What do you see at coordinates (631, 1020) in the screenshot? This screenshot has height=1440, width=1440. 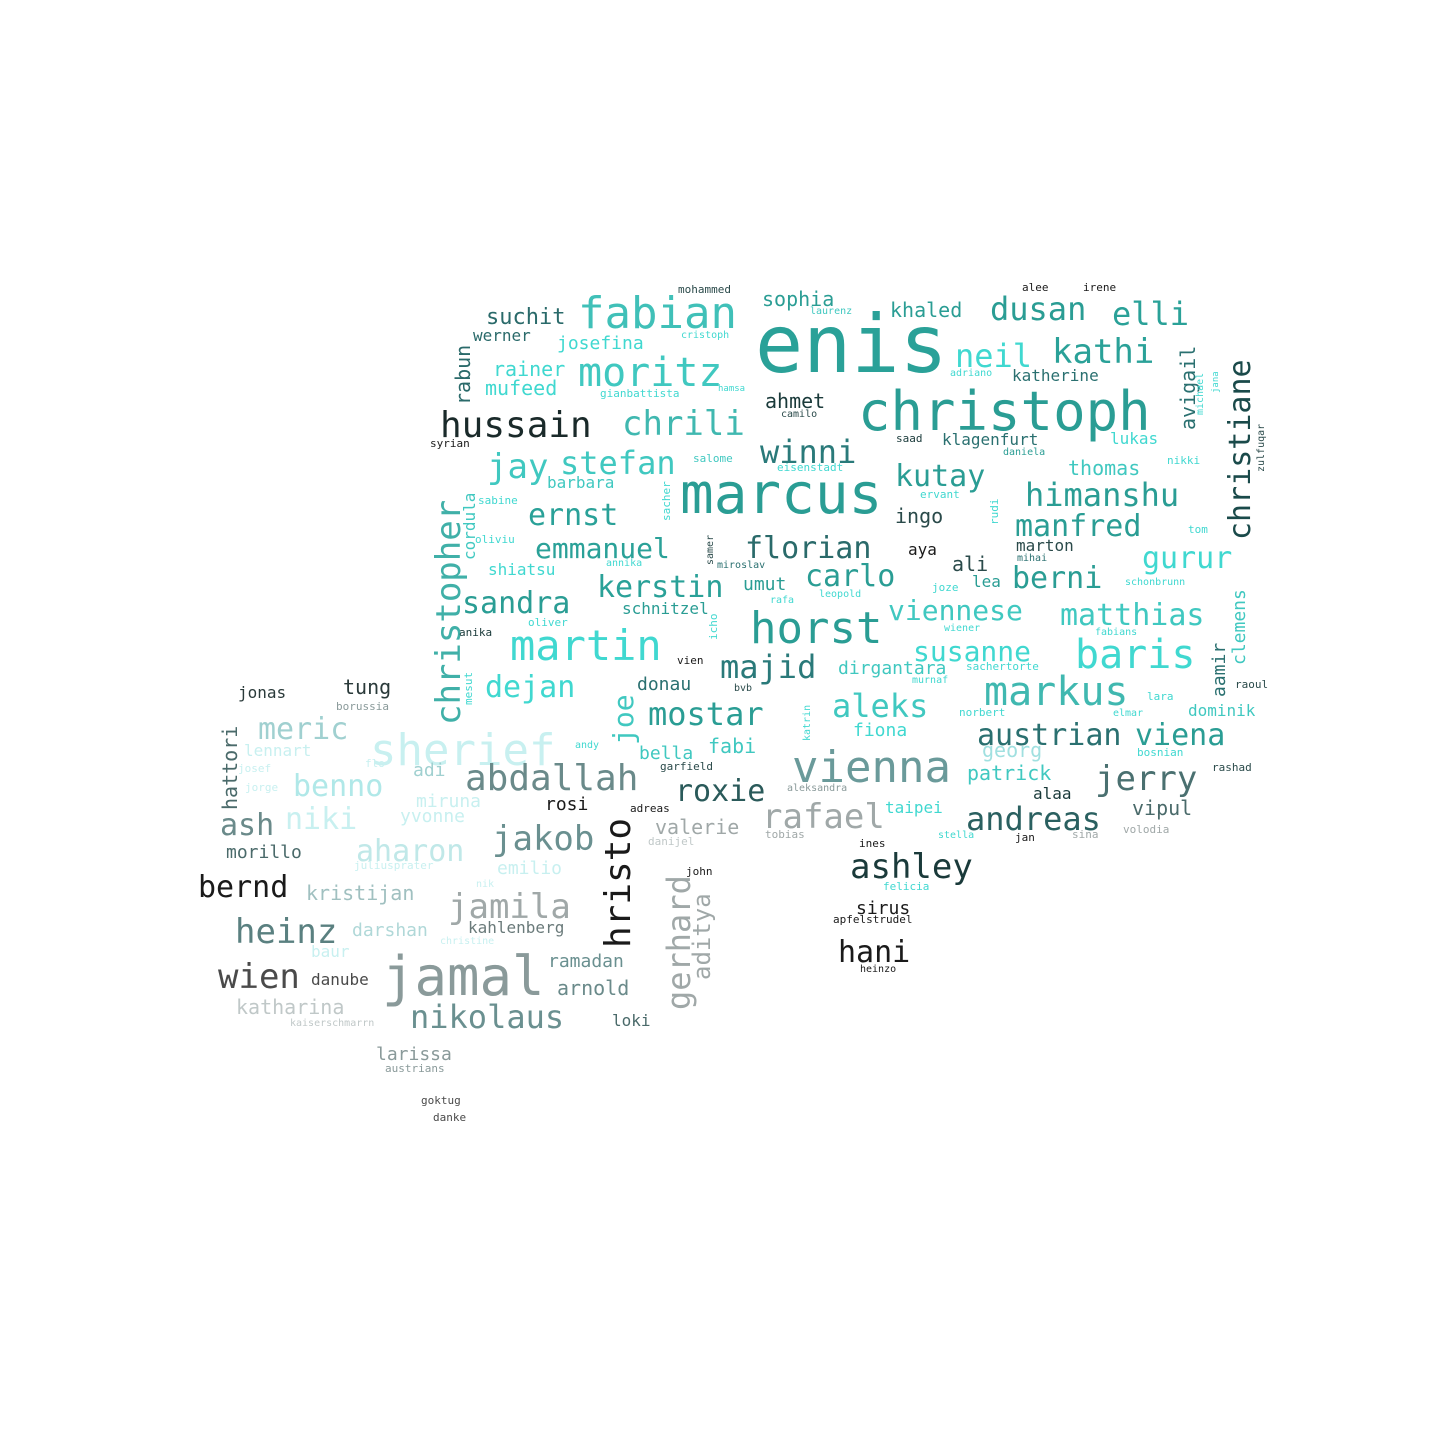 I see `word-loki: loki` at bounding box center [631, 1020].